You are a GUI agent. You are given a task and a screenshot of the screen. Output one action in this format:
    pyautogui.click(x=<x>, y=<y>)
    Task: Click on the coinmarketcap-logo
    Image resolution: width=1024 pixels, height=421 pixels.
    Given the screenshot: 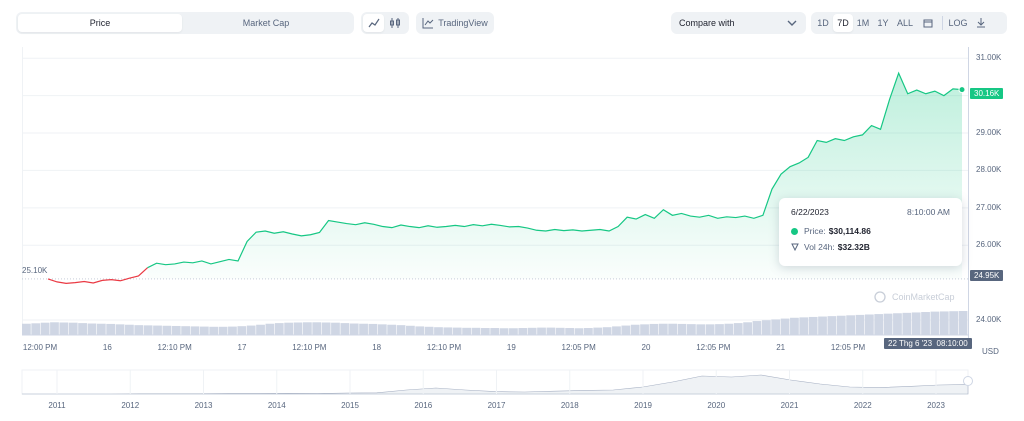 What is the action you would take?
    pyautogui.click(x=880, y=297)
    